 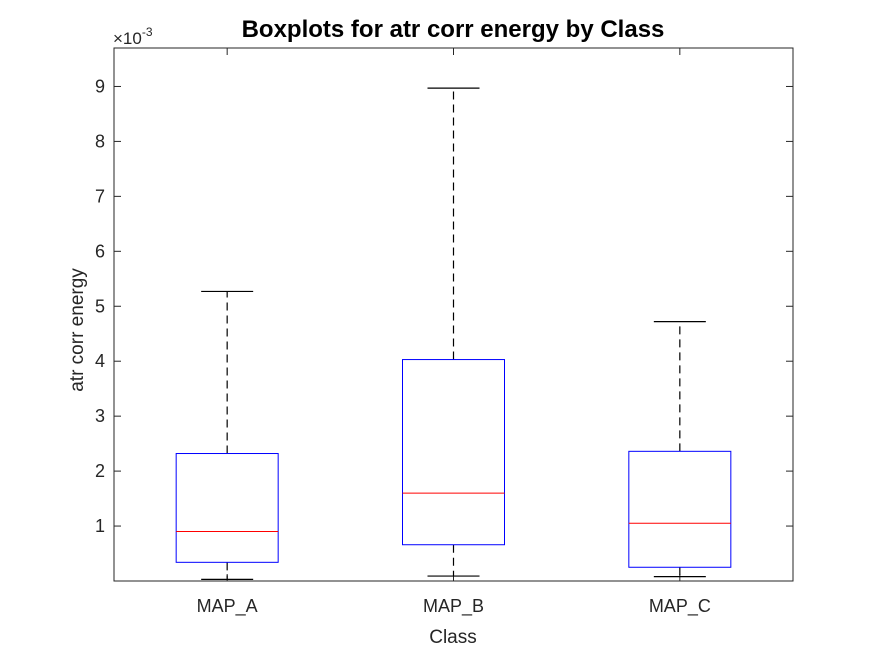 What do you see at coordinates (100, 251) in the screenshot?
I see `y-tick-label: 6` at bounding box center [100, 251].